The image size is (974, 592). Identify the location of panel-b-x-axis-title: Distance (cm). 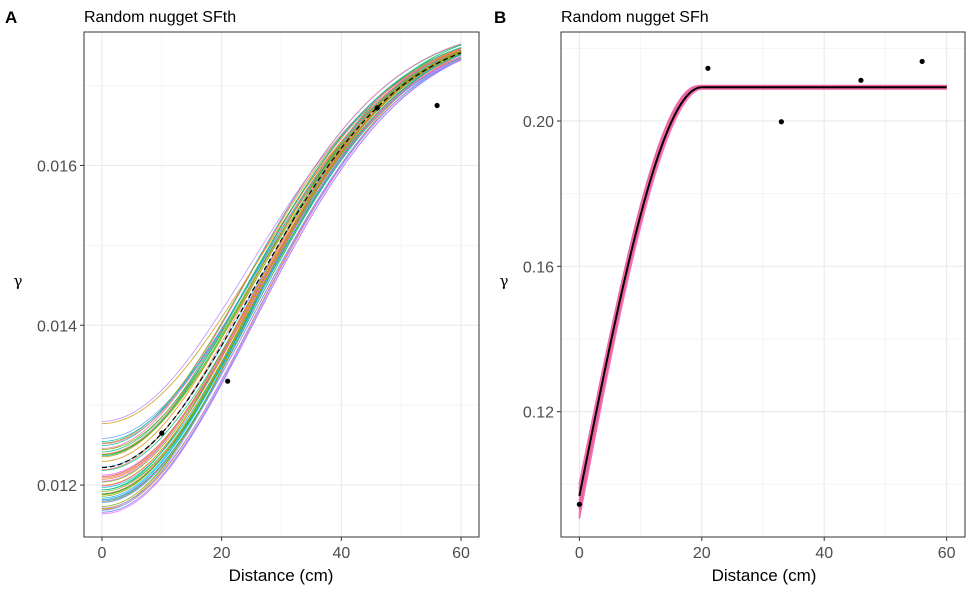
(764, 575).